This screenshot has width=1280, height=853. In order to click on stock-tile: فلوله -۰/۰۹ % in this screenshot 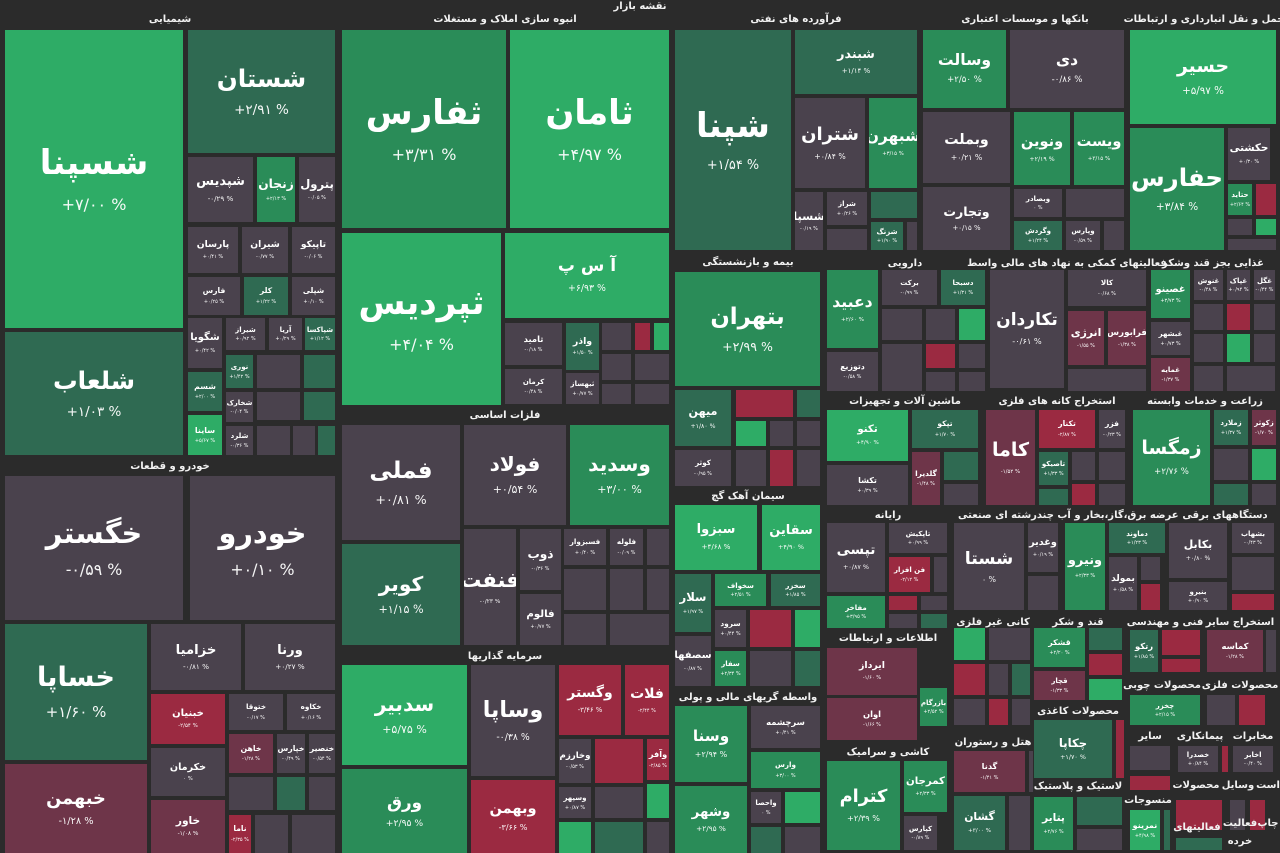, I will do `click(626, 547)`.